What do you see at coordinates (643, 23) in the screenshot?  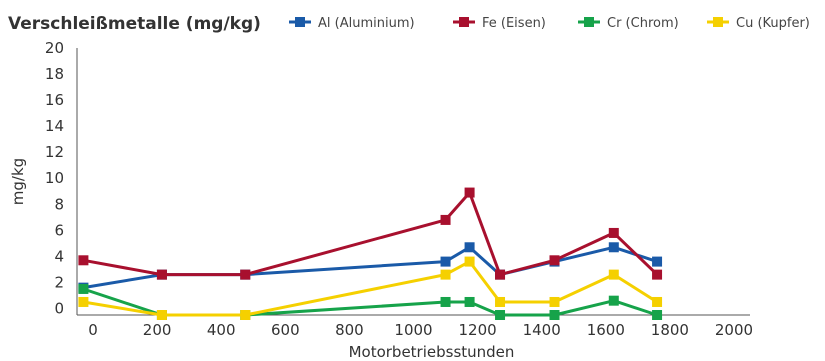 I see `legend-label: Cr (Chrom)` at bounding box center [643, 23].